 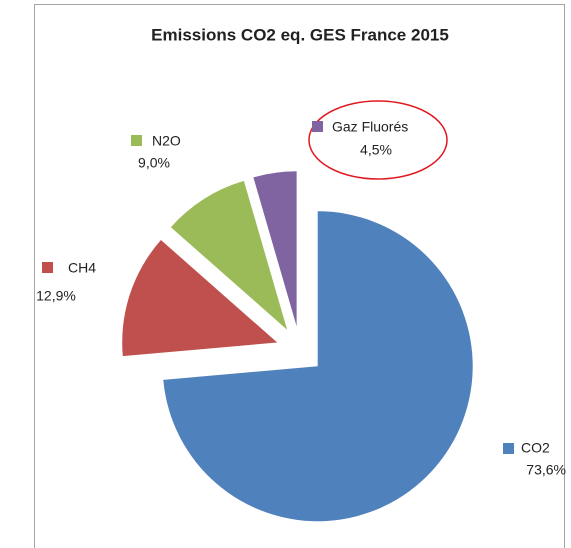 What do you see at coordinates (370, 127) in the screenshot?
I see `slice-label: Gaz Fluorés` at bounding box center [370, 127].